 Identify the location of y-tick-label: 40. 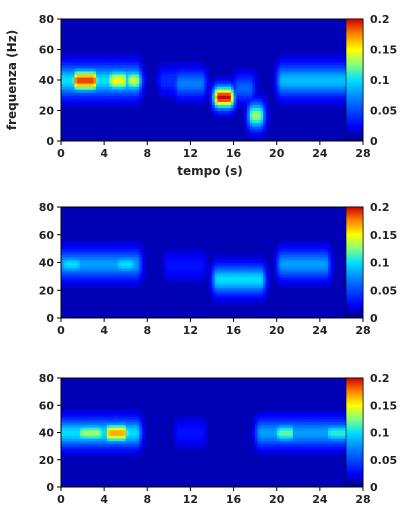
(47, 80).